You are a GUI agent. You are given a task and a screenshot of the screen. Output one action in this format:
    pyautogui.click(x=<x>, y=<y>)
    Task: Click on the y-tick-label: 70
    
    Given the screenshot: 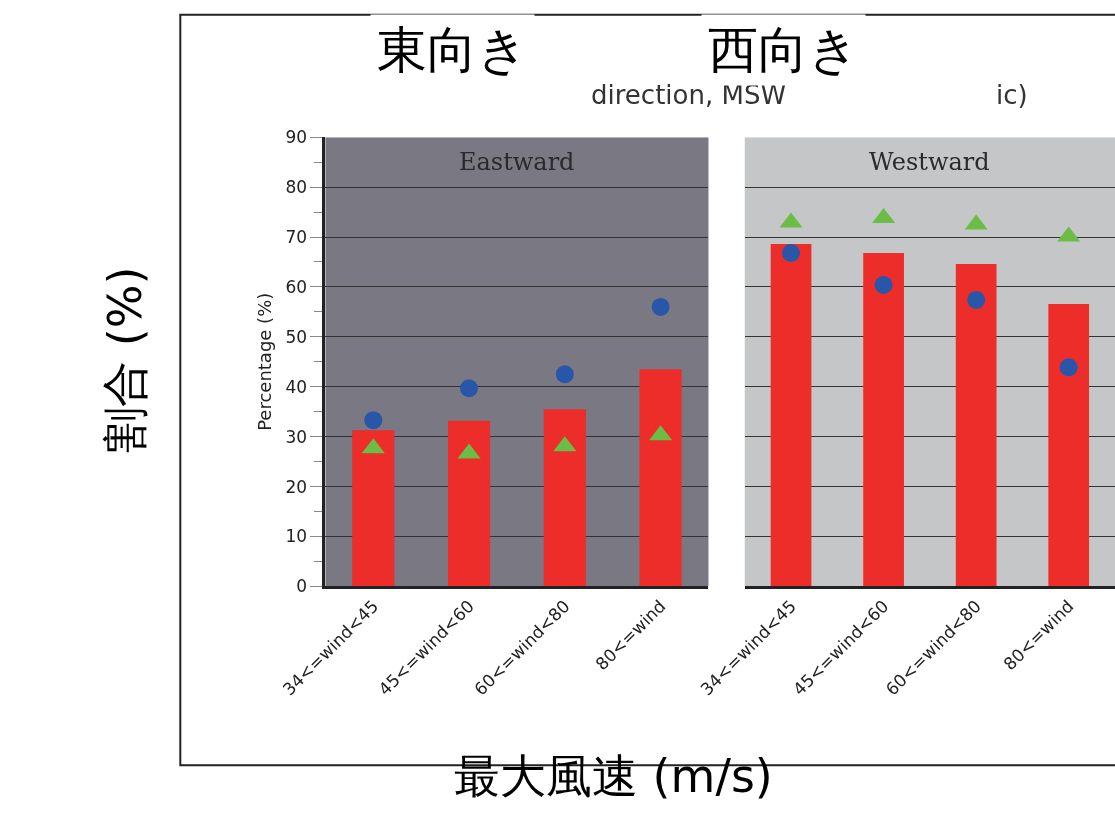 What is the action you would take?
    pyautogui.click(x=296, y=236)
    